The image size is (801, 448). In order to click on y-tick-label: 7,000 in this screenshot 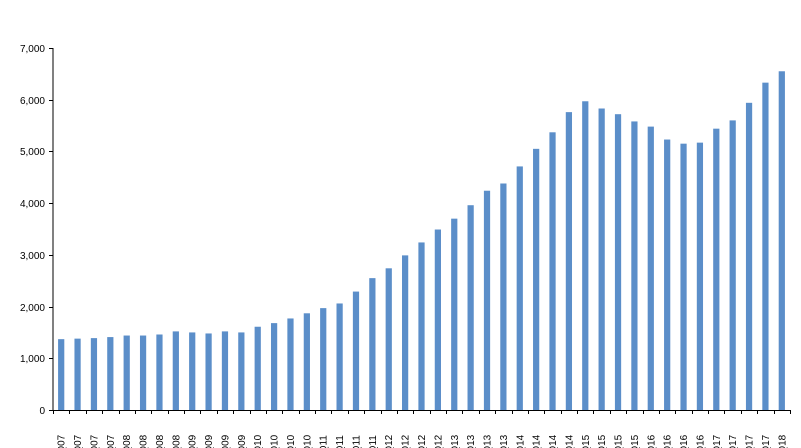, I will do `click(32, 49)`.